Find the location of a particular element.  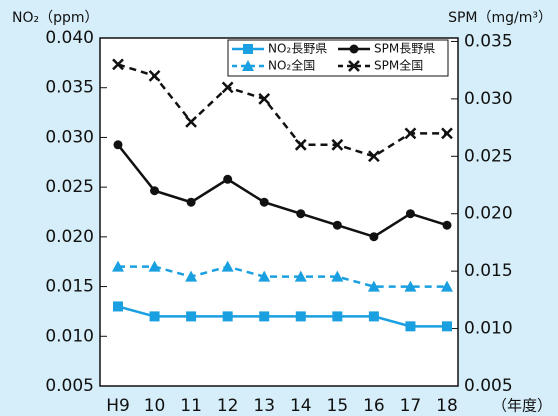

y2-tick-label: 0.005 is located at coordinates (488, 386).